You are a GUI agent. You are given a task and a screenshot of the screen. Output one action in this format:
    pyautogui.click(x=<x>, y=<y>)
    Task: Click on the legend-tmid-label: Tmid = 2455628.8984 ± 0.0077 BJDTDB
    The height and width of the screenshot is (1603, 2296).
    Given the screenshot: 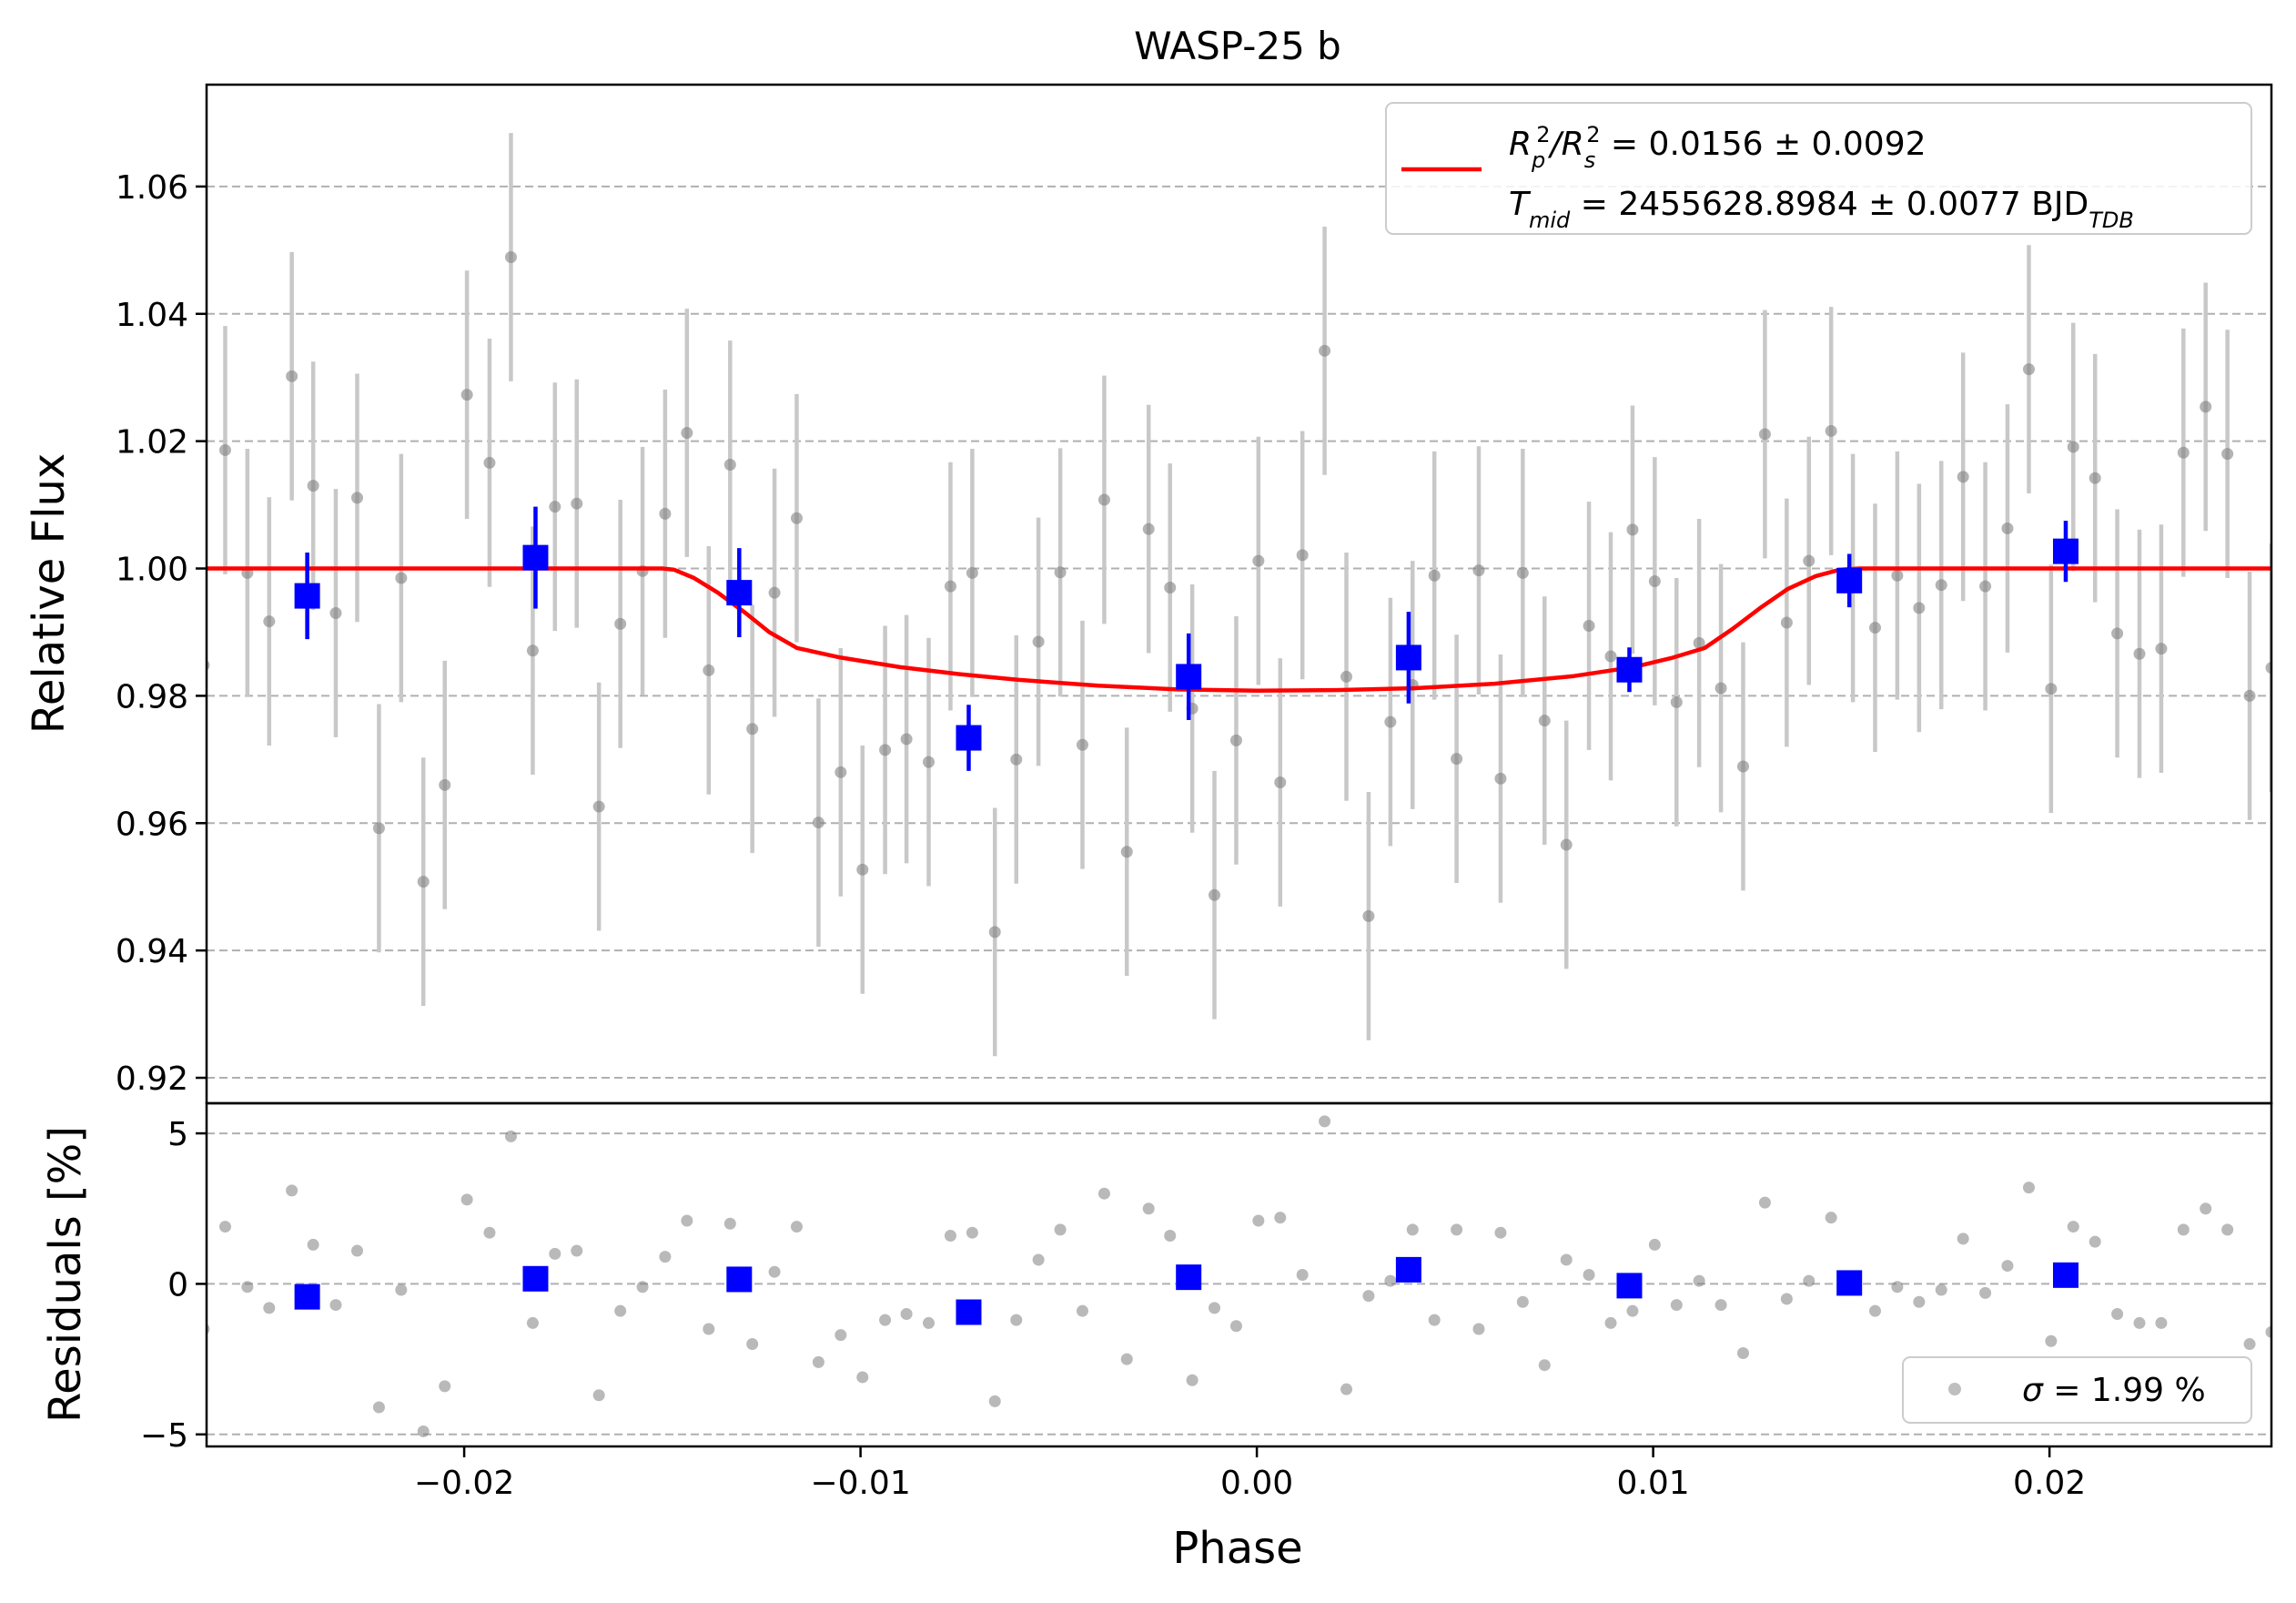 What is the action you would take?
    pyautogui.click(x=1822, y=209)
    